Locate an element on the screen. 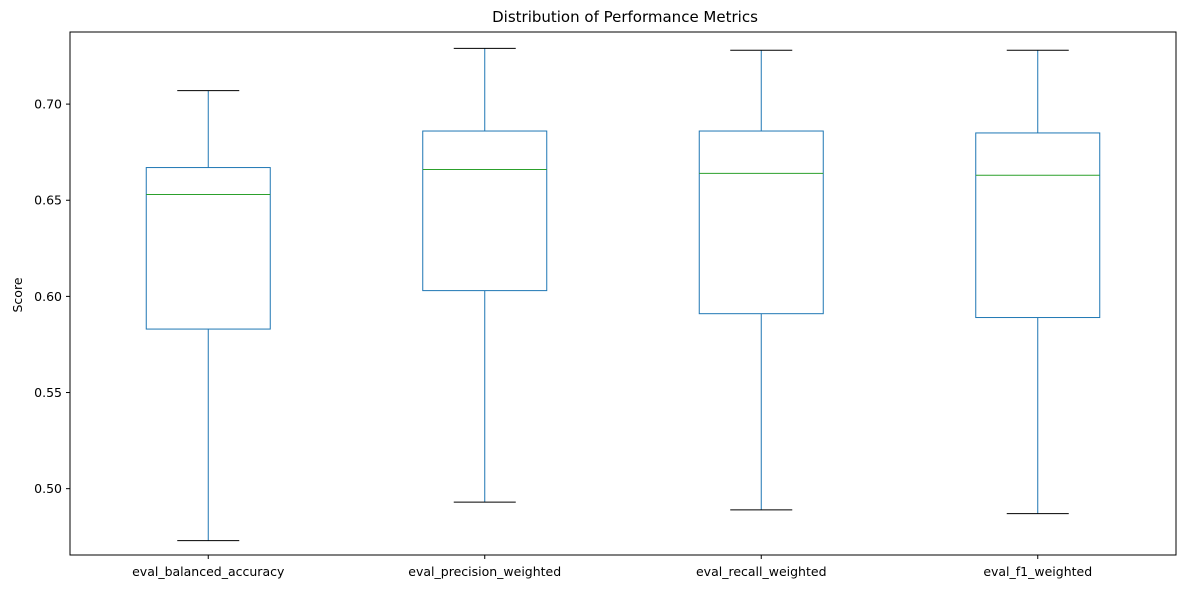 This screenshot has width=1189, height=590. chart-title: Distribution of Performance Metrics is located at coordinates (625, 17).